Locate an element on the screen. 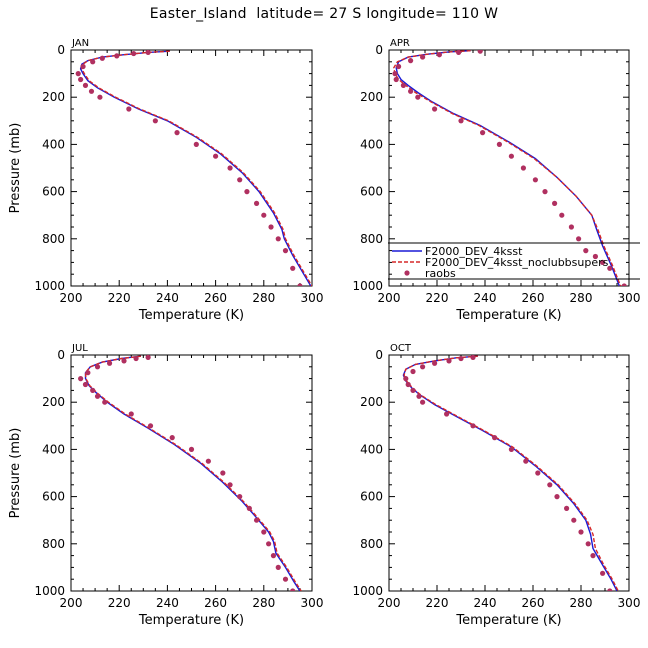  plot-frame is located at coordinates (191, 168).